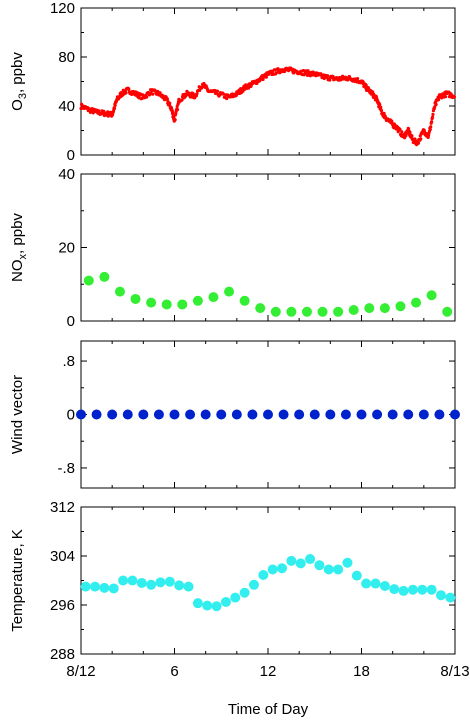  I want to click on y-tick-label: 312, so click(62, 507).